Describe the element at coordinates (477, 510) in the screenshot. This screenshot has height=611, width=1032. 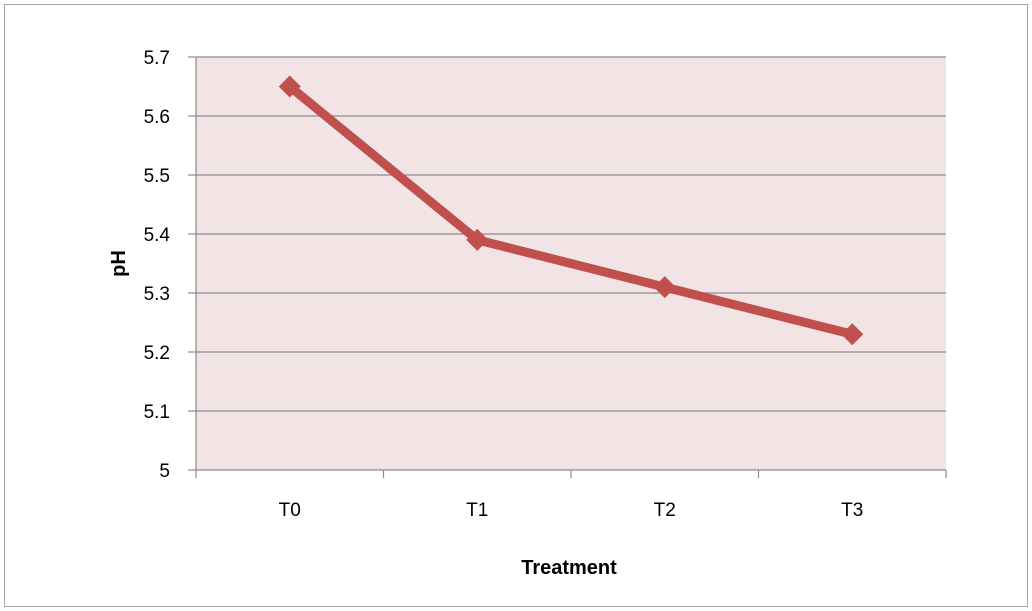
I see `x-tick-label: T1` at that location.